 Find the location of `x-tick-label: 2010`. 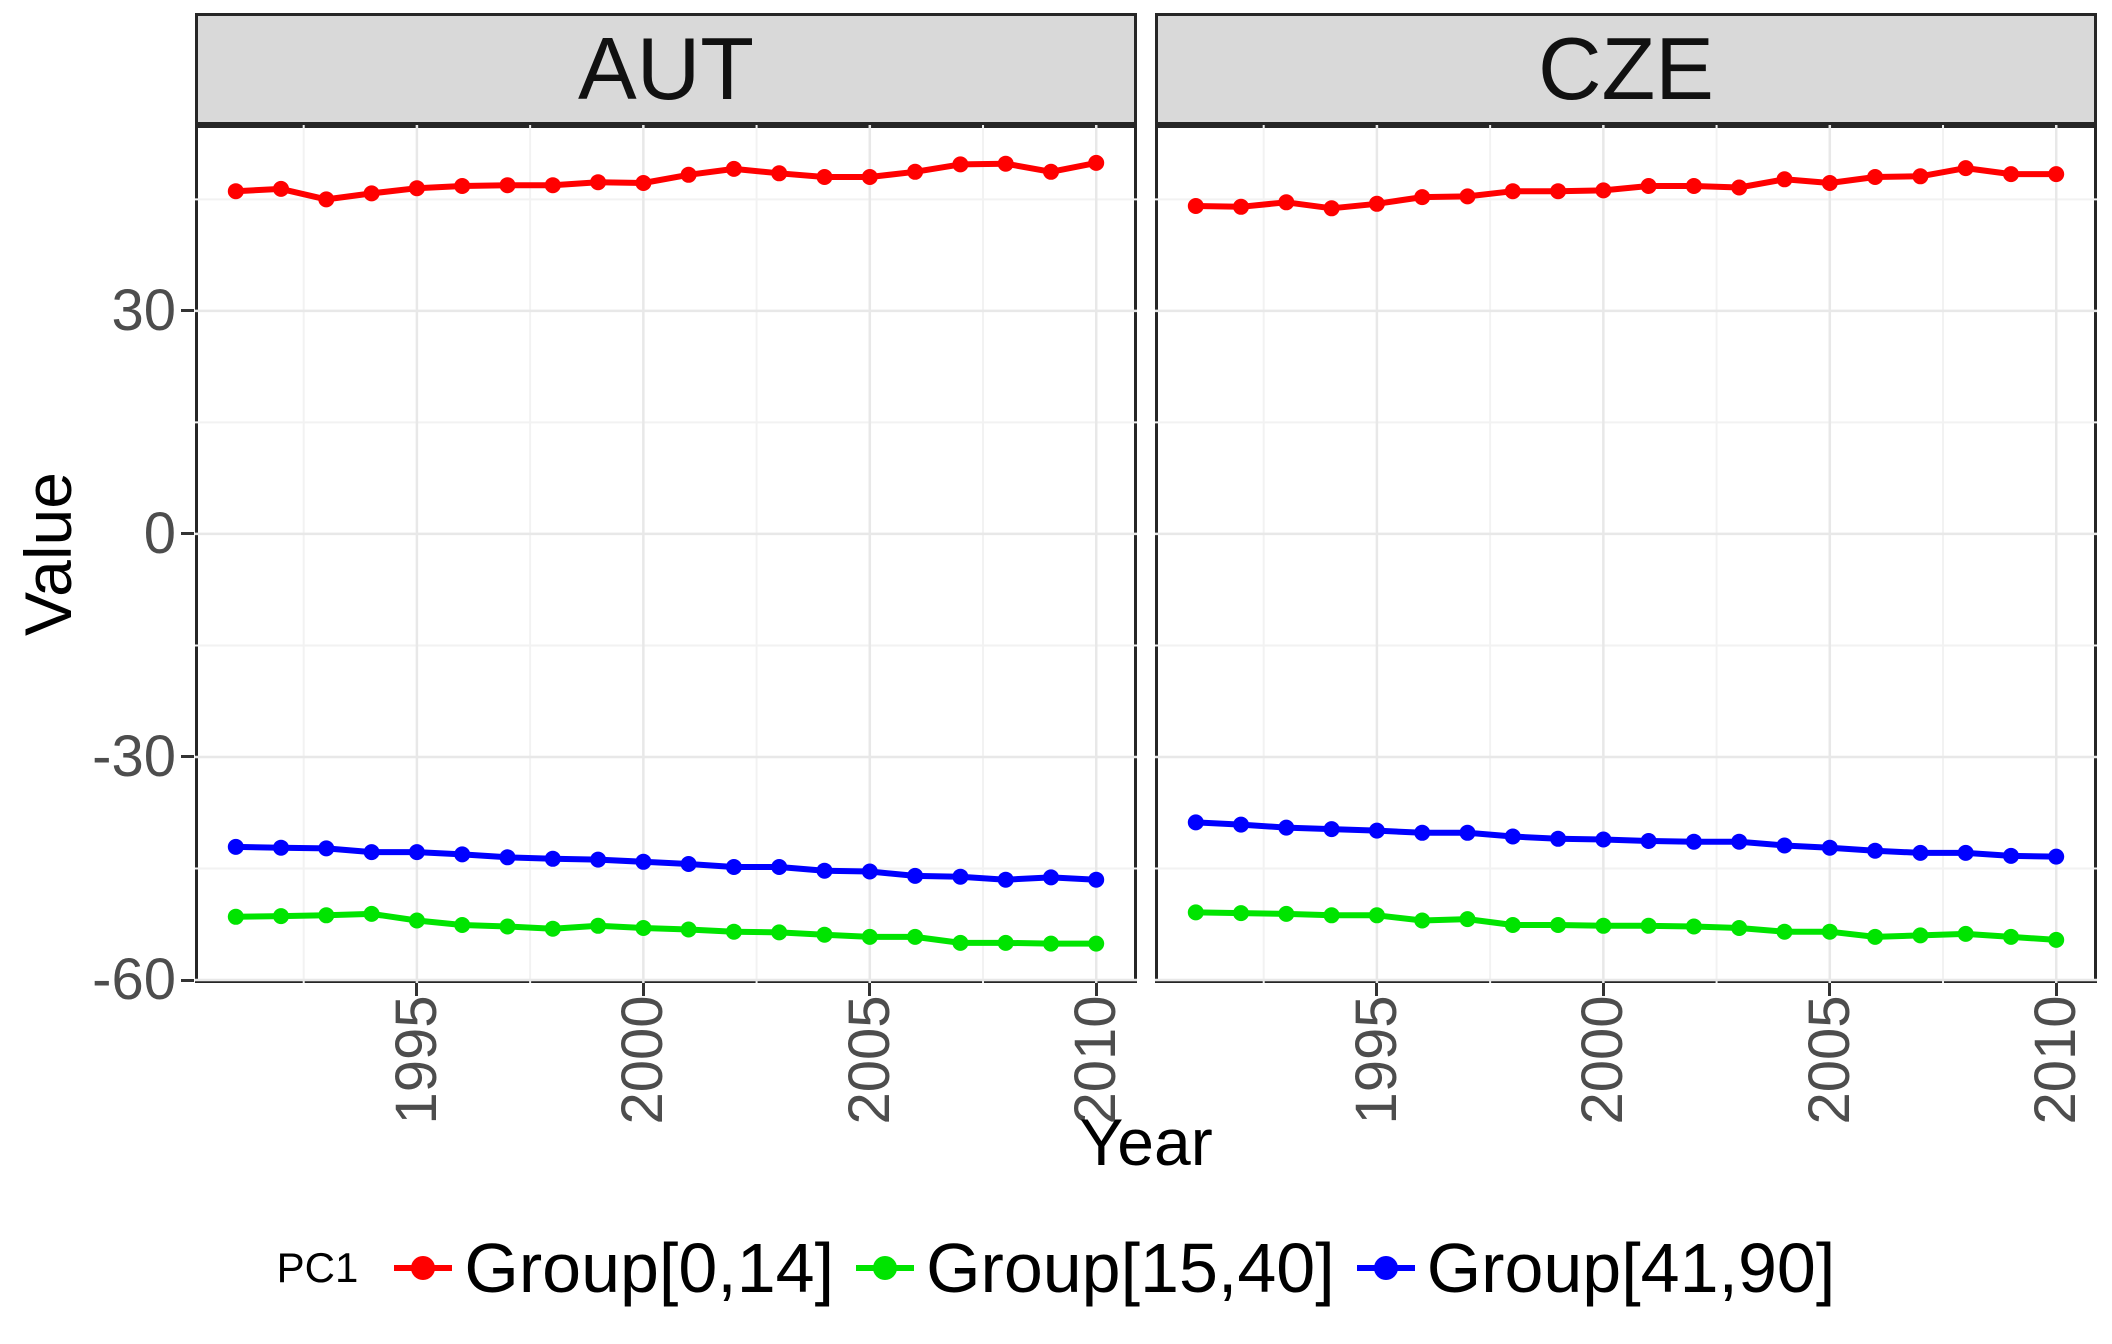

x-tick-label: 2010 is located at coordinates (2056, 1060).